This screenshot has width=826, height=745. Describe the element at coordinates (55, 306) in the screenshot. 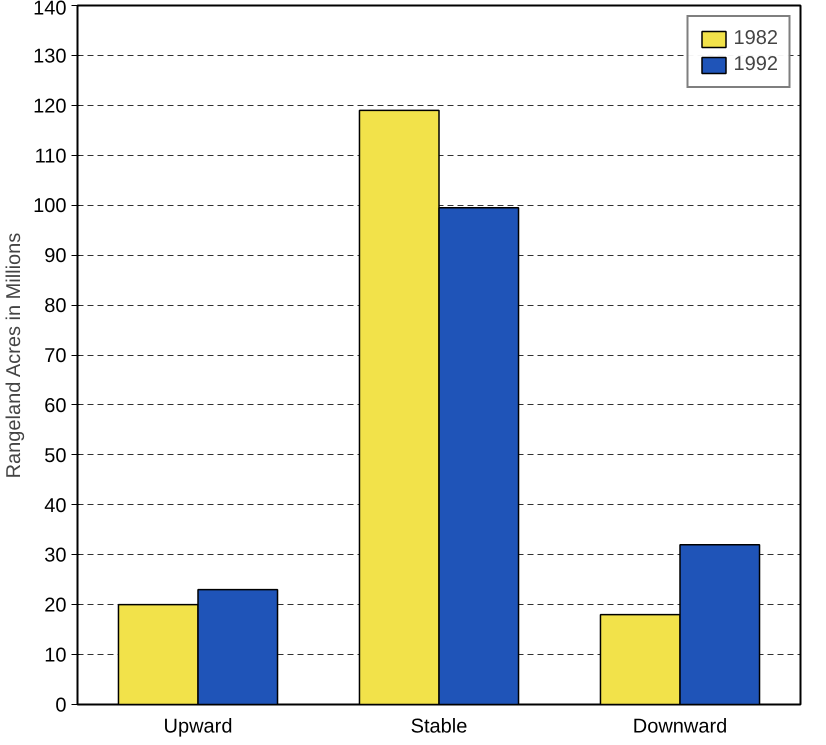

I see `y-tick-label: 80` at that location.